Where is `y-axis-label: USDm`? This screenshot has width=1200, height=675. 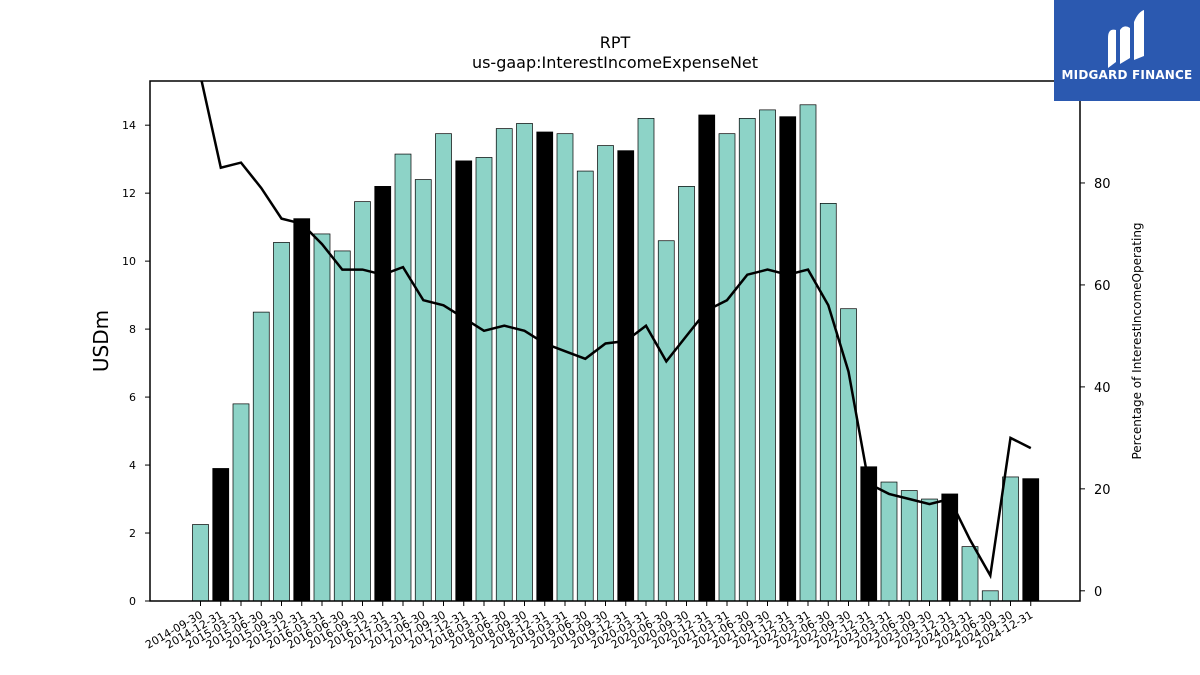
y-axis-label: USDm is located at coordinates (101, 341).